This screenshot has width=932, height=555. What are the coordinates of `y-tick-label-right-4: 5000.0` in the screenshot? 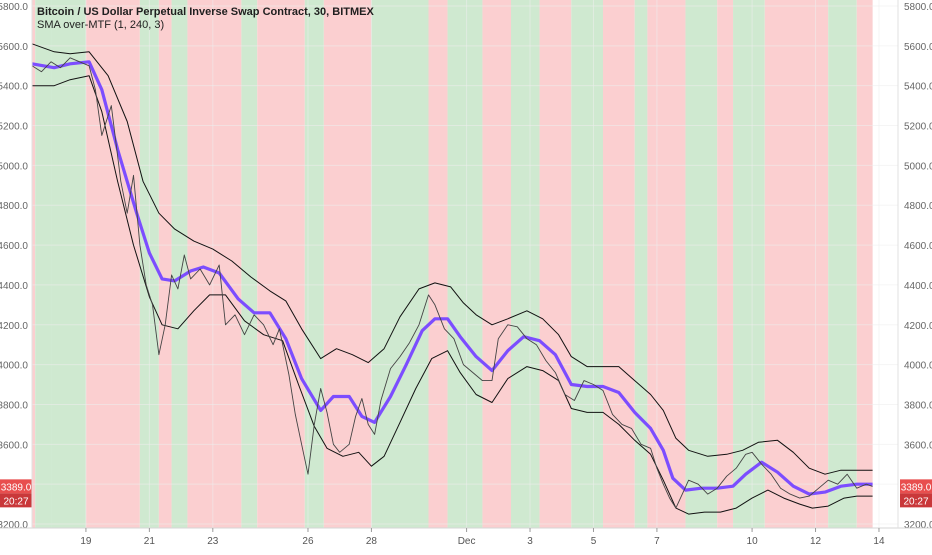 It's located at (918, 166).